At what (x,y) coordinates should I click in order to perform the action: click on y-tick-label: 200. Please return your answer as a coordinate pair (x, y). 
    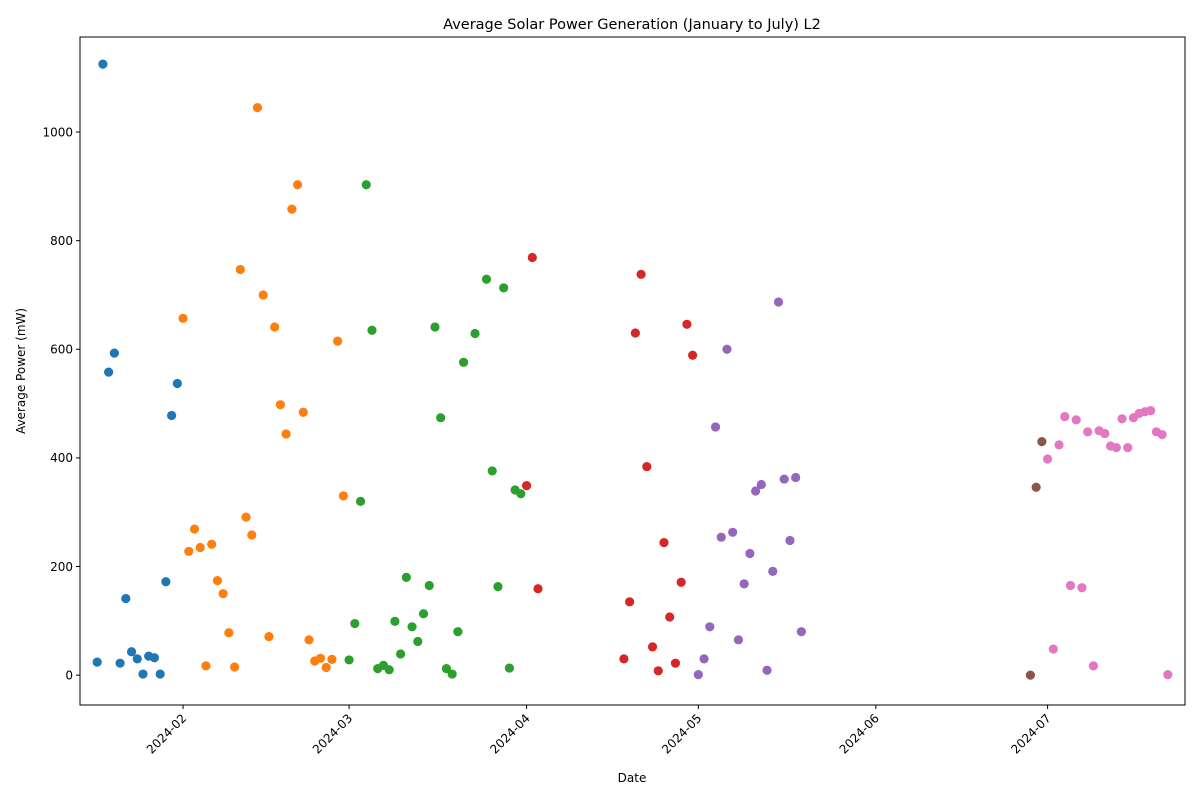
    Looking at the image, I should click on (61, 567).